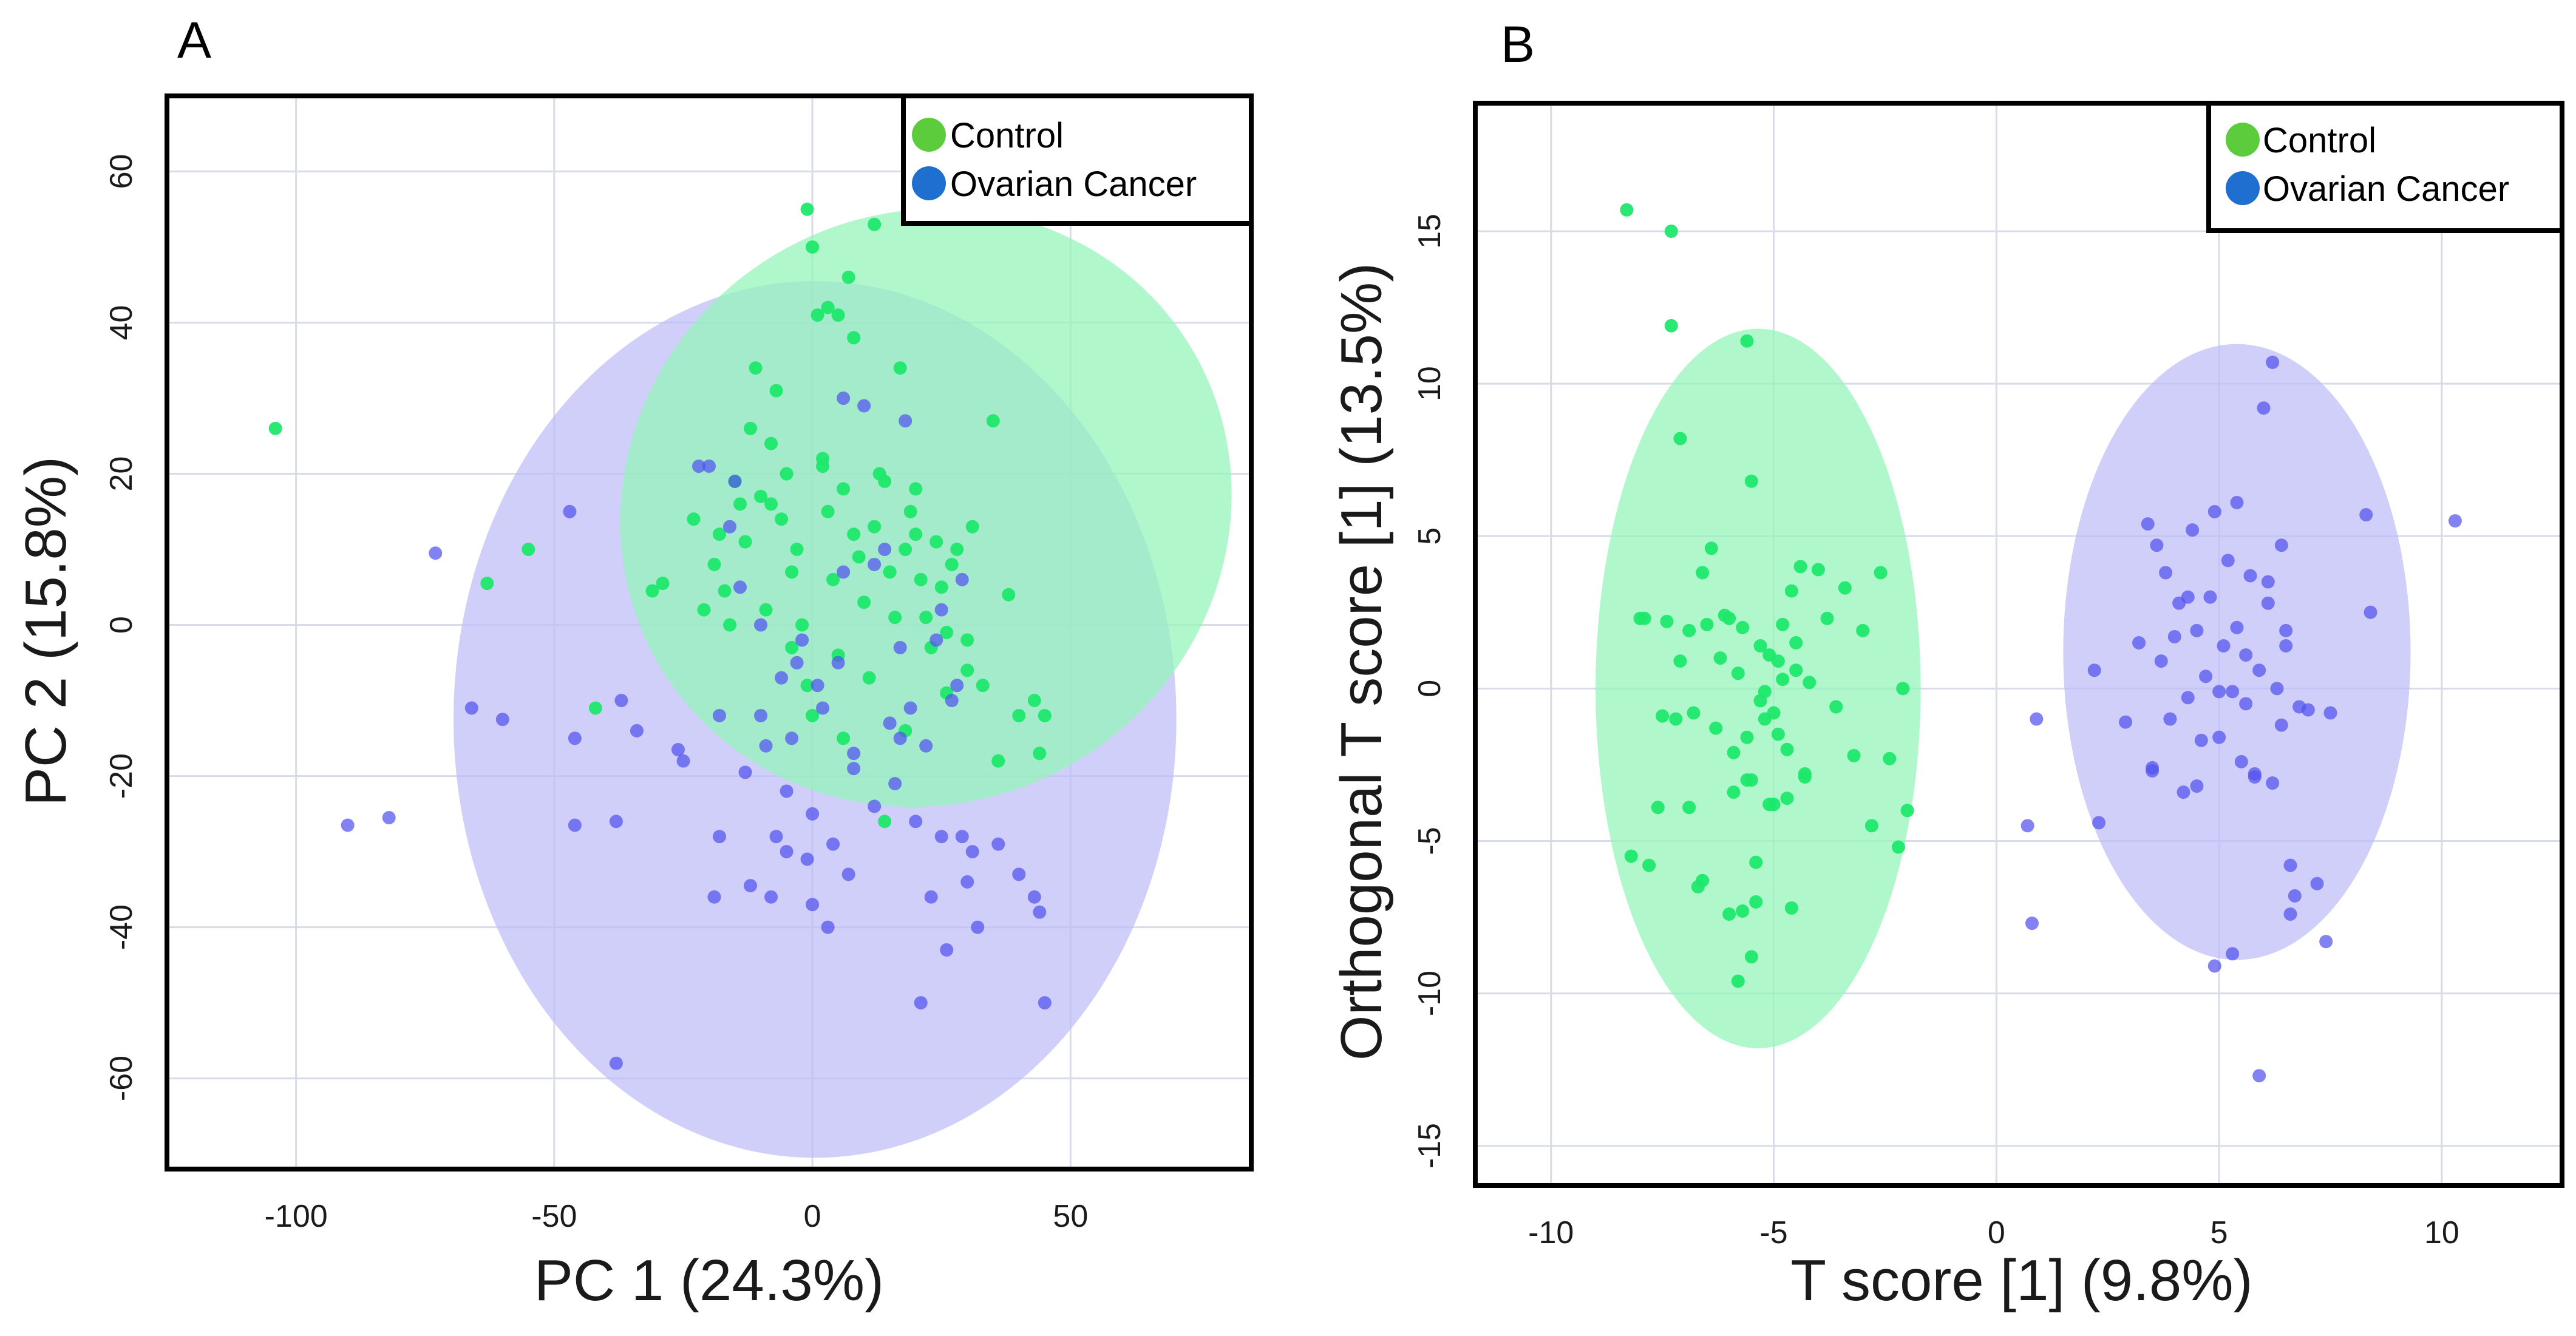 This screenshot has height=1336, width=2576. I want to click on x-tick-label-b-2: 0, so click(1996, 1233).